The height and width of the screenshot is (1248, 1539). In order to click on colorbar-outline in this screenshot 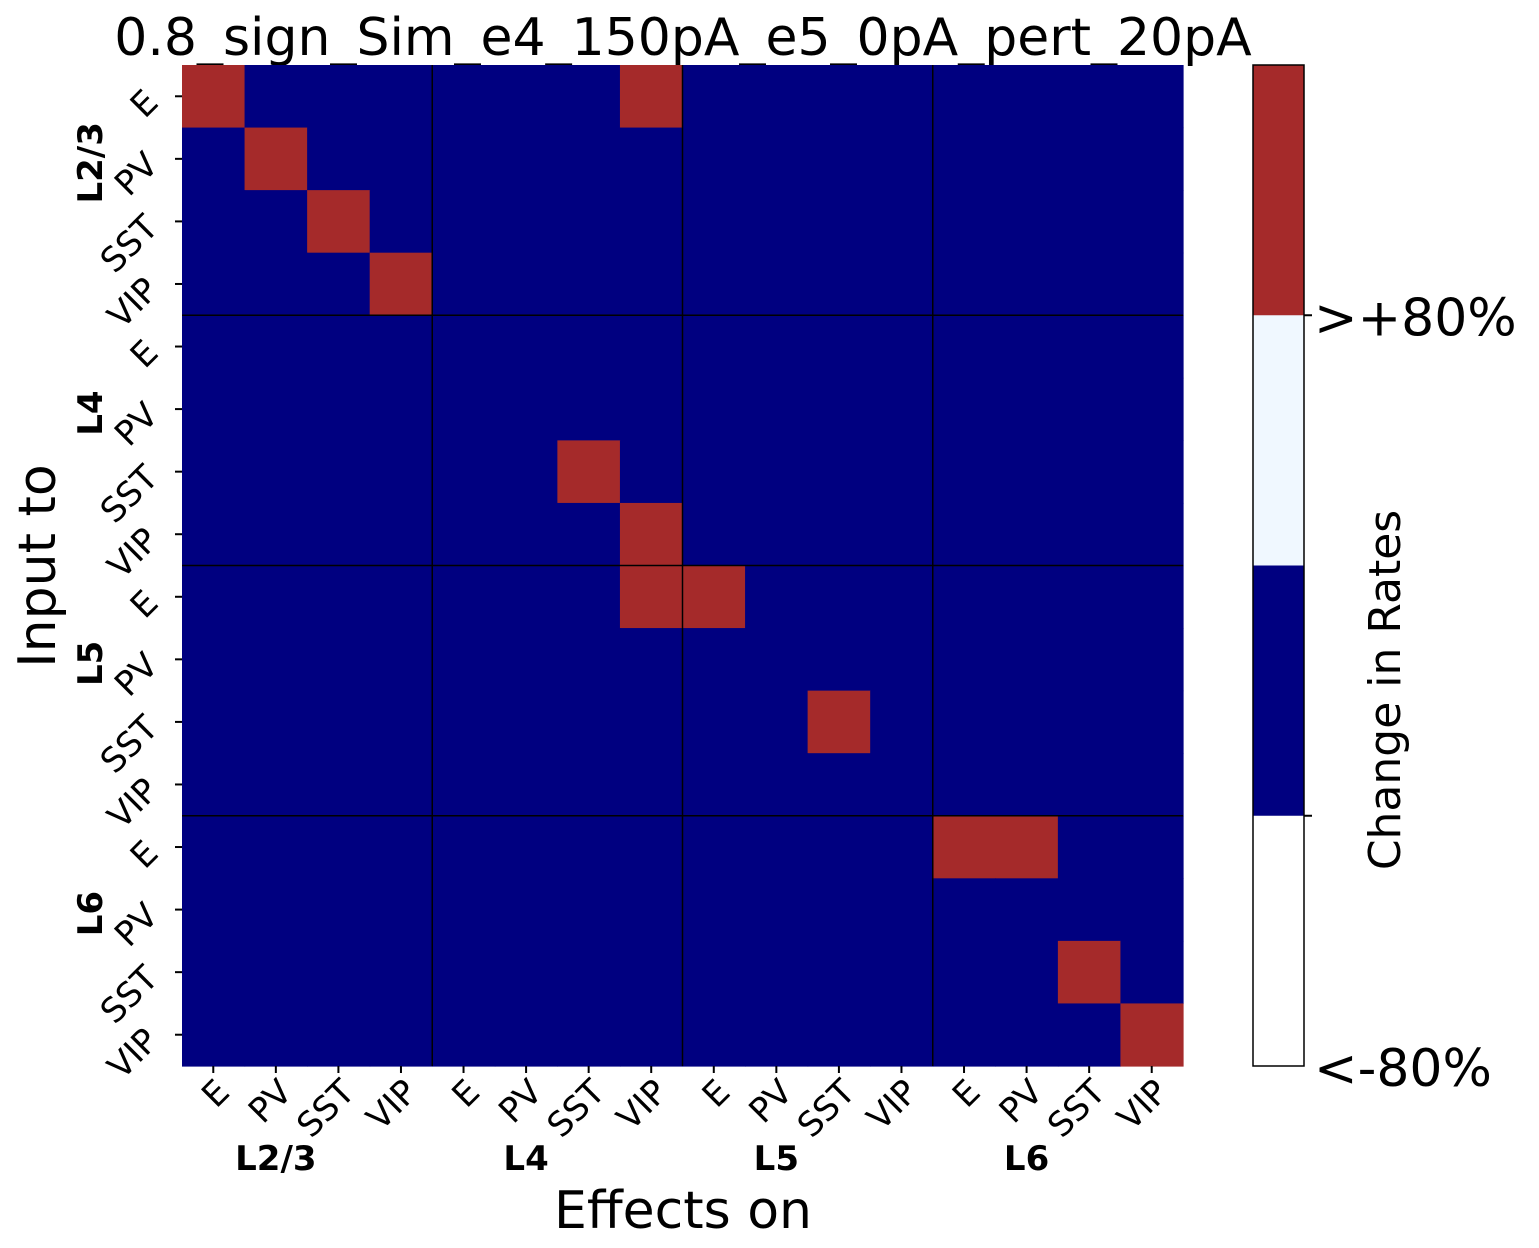, I will do `click(1278, 565)`.